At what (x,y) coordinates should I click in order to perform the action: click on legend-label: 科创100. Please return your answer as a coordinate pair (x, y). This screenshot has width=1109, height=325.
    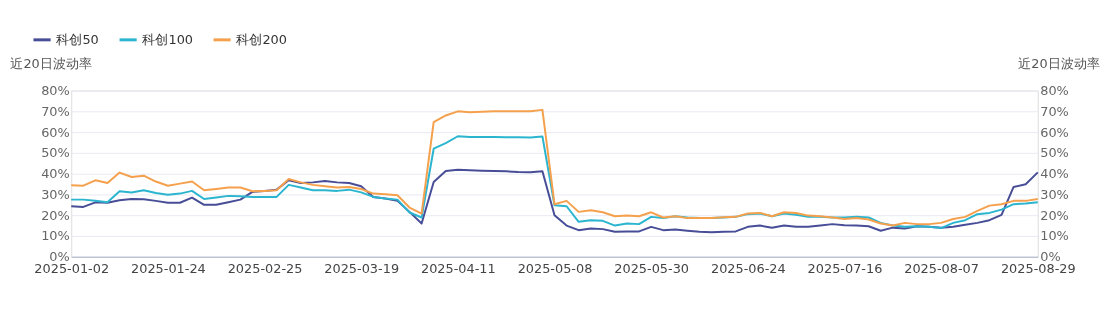
    Looking at the image, I should click on (168, 39).